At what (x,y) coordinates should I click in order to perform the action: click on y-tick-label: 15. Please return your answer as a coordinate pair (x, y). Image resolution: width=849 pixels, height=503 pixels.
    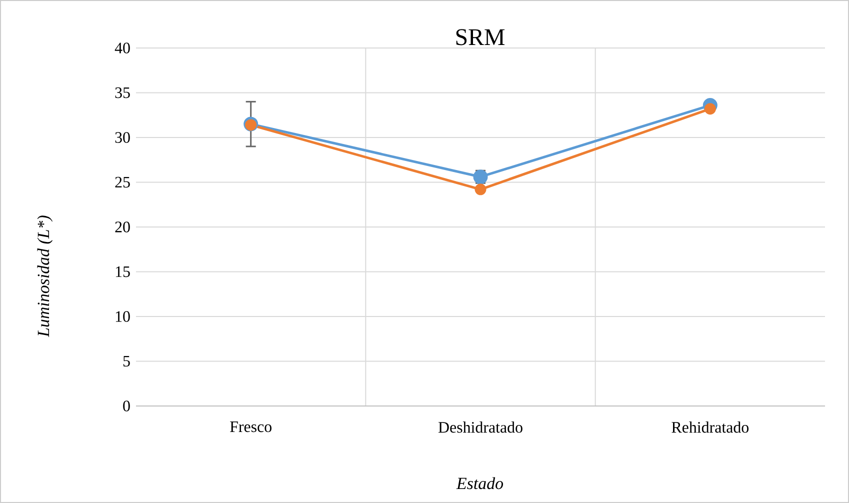
    Looking at the image, I should click on (123, 272).